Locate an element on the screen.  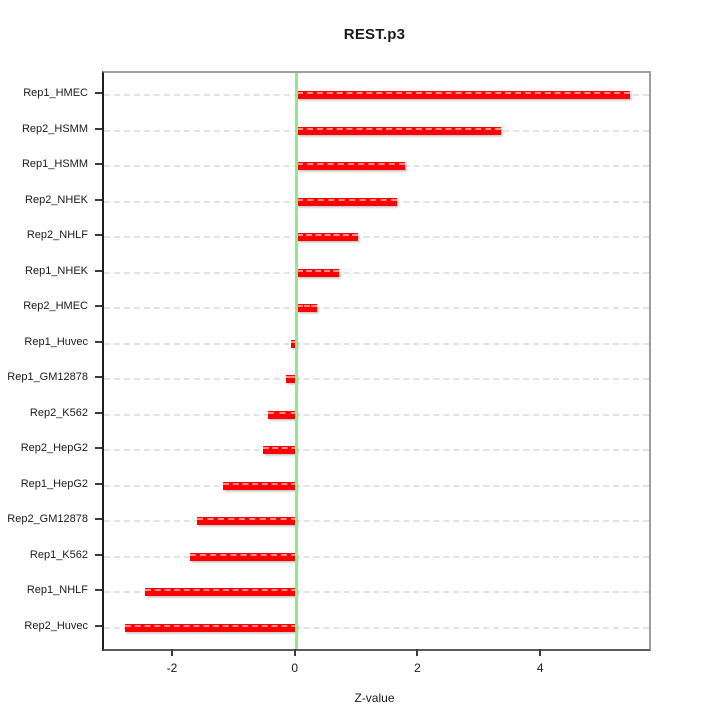
y-tick-label-Rep1_Huvec: Rep1_Huvec is located at coordinates (56, 341).